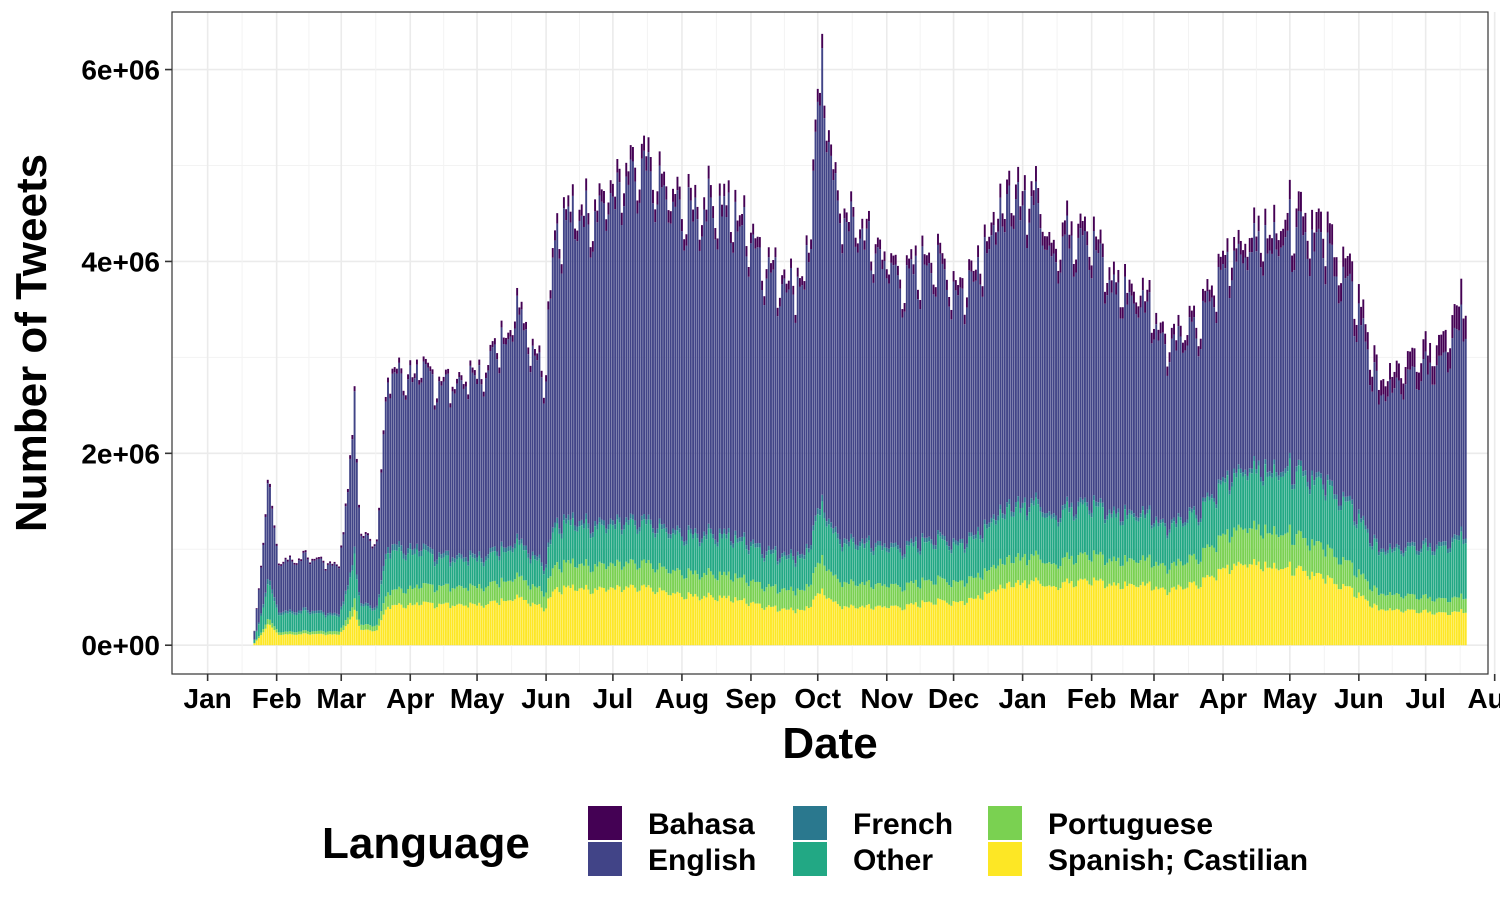  What do you see at coordinates (277, 698) in the screenshot?
I see `x-tick-label: Feb` at bounding box center [277, 698].